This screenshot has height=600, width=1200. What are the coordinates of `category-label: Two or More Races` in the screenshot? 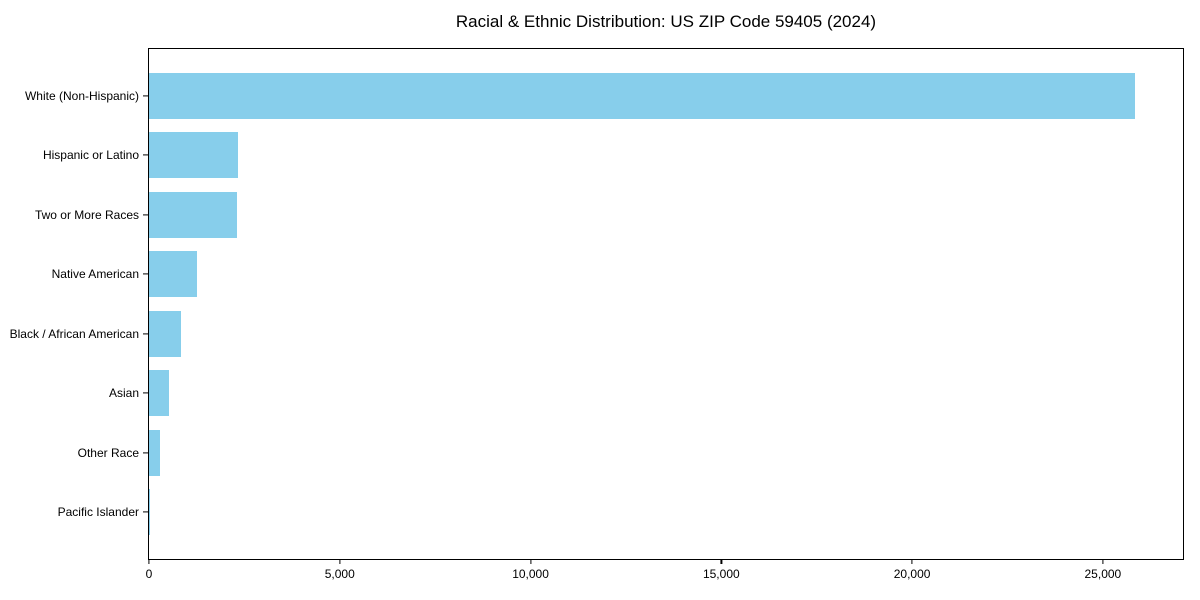 It's located at (86, 214).